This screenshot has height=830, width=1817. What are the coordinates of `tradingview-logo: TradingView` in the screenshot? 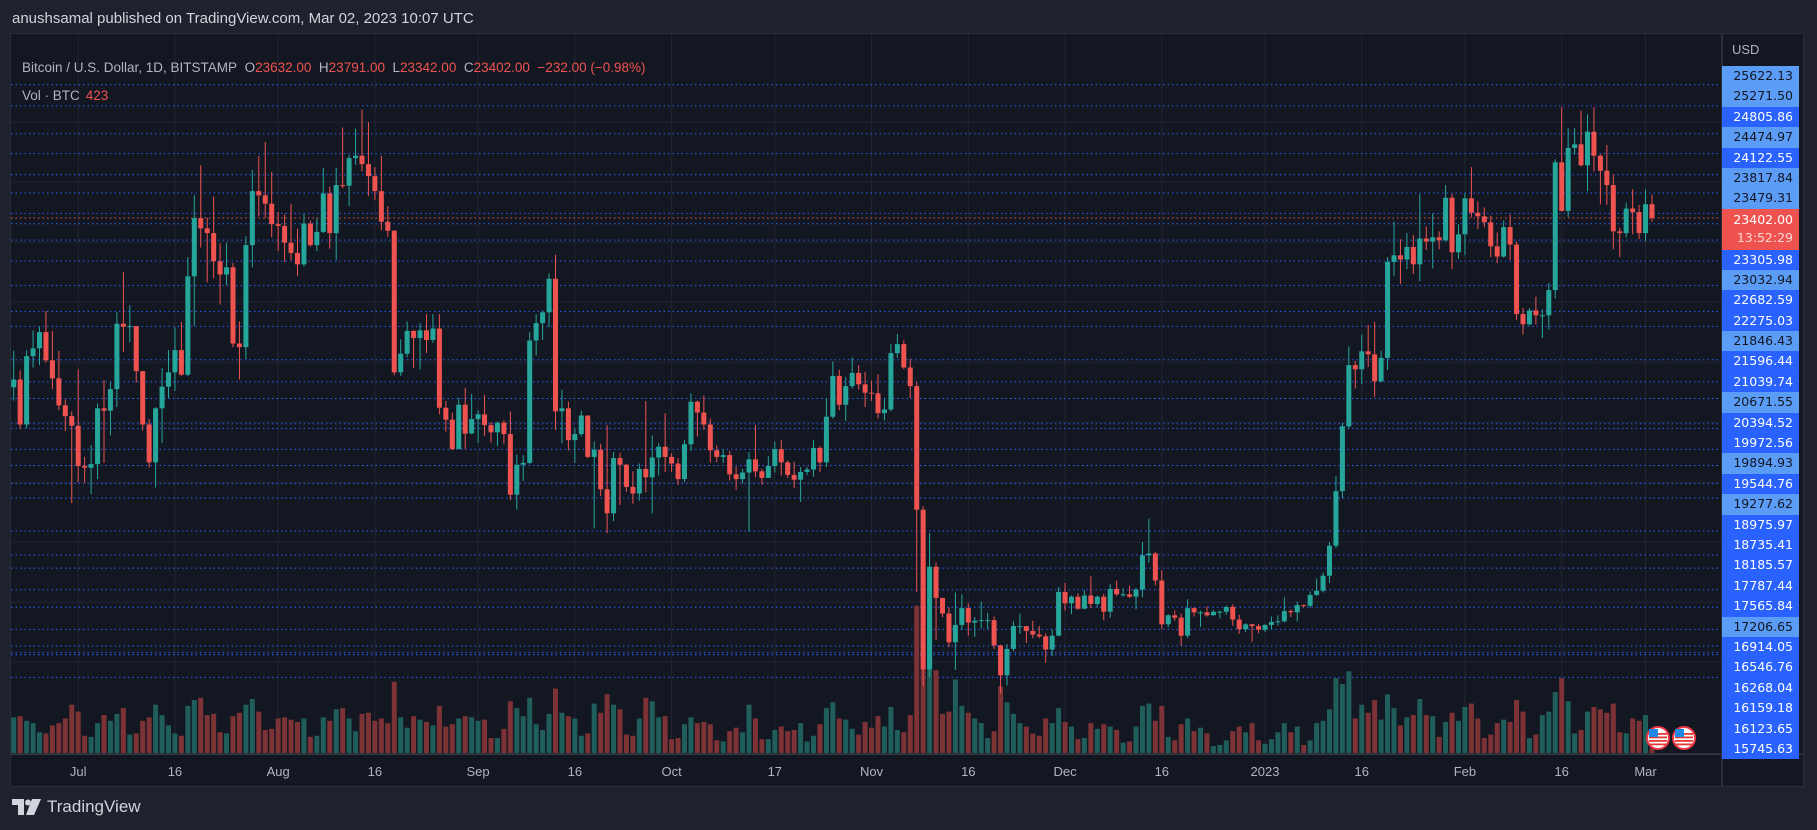 It's located at (76, 807).